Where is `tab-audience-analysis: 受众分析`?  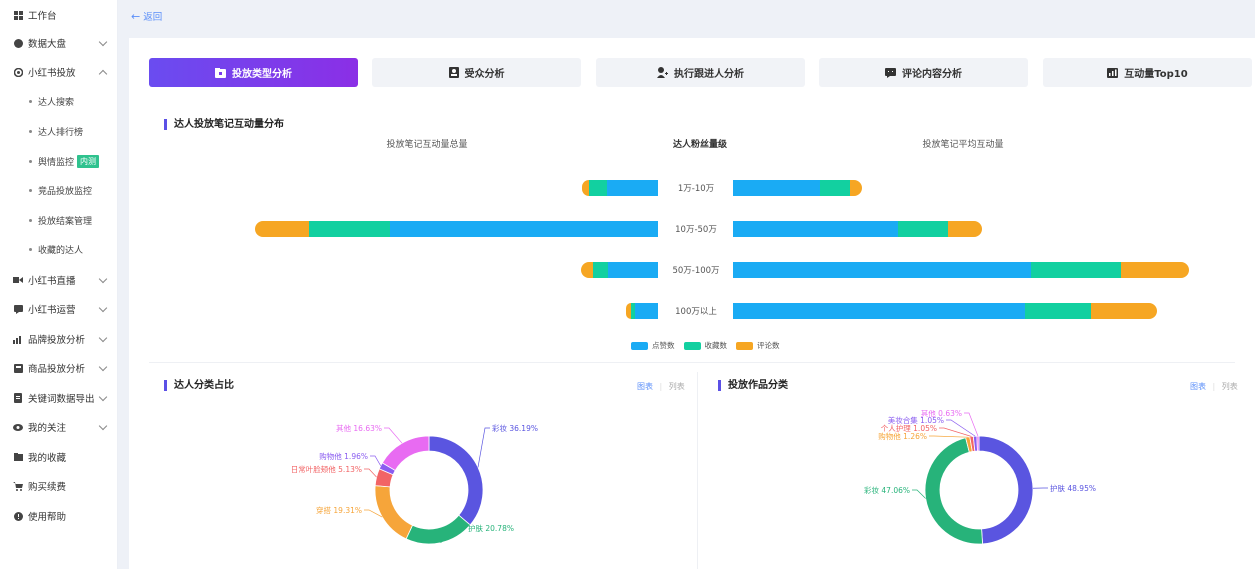 tab-audience-analysis: 受众分析 is located at coordinates (476, 72).